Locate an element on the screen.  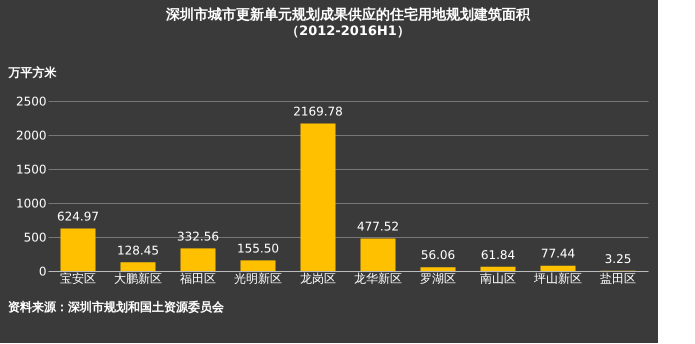
x-tick-label: 坪山新区 is located at coordinates (557, 279).